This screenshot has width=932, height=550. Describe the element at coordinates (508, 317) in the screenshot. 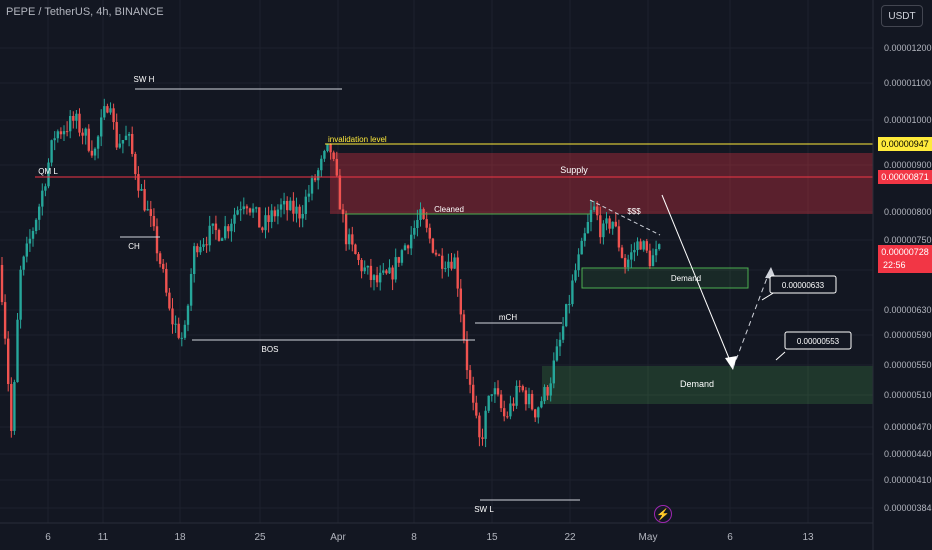

I see `label-mch: mCH` at that location.